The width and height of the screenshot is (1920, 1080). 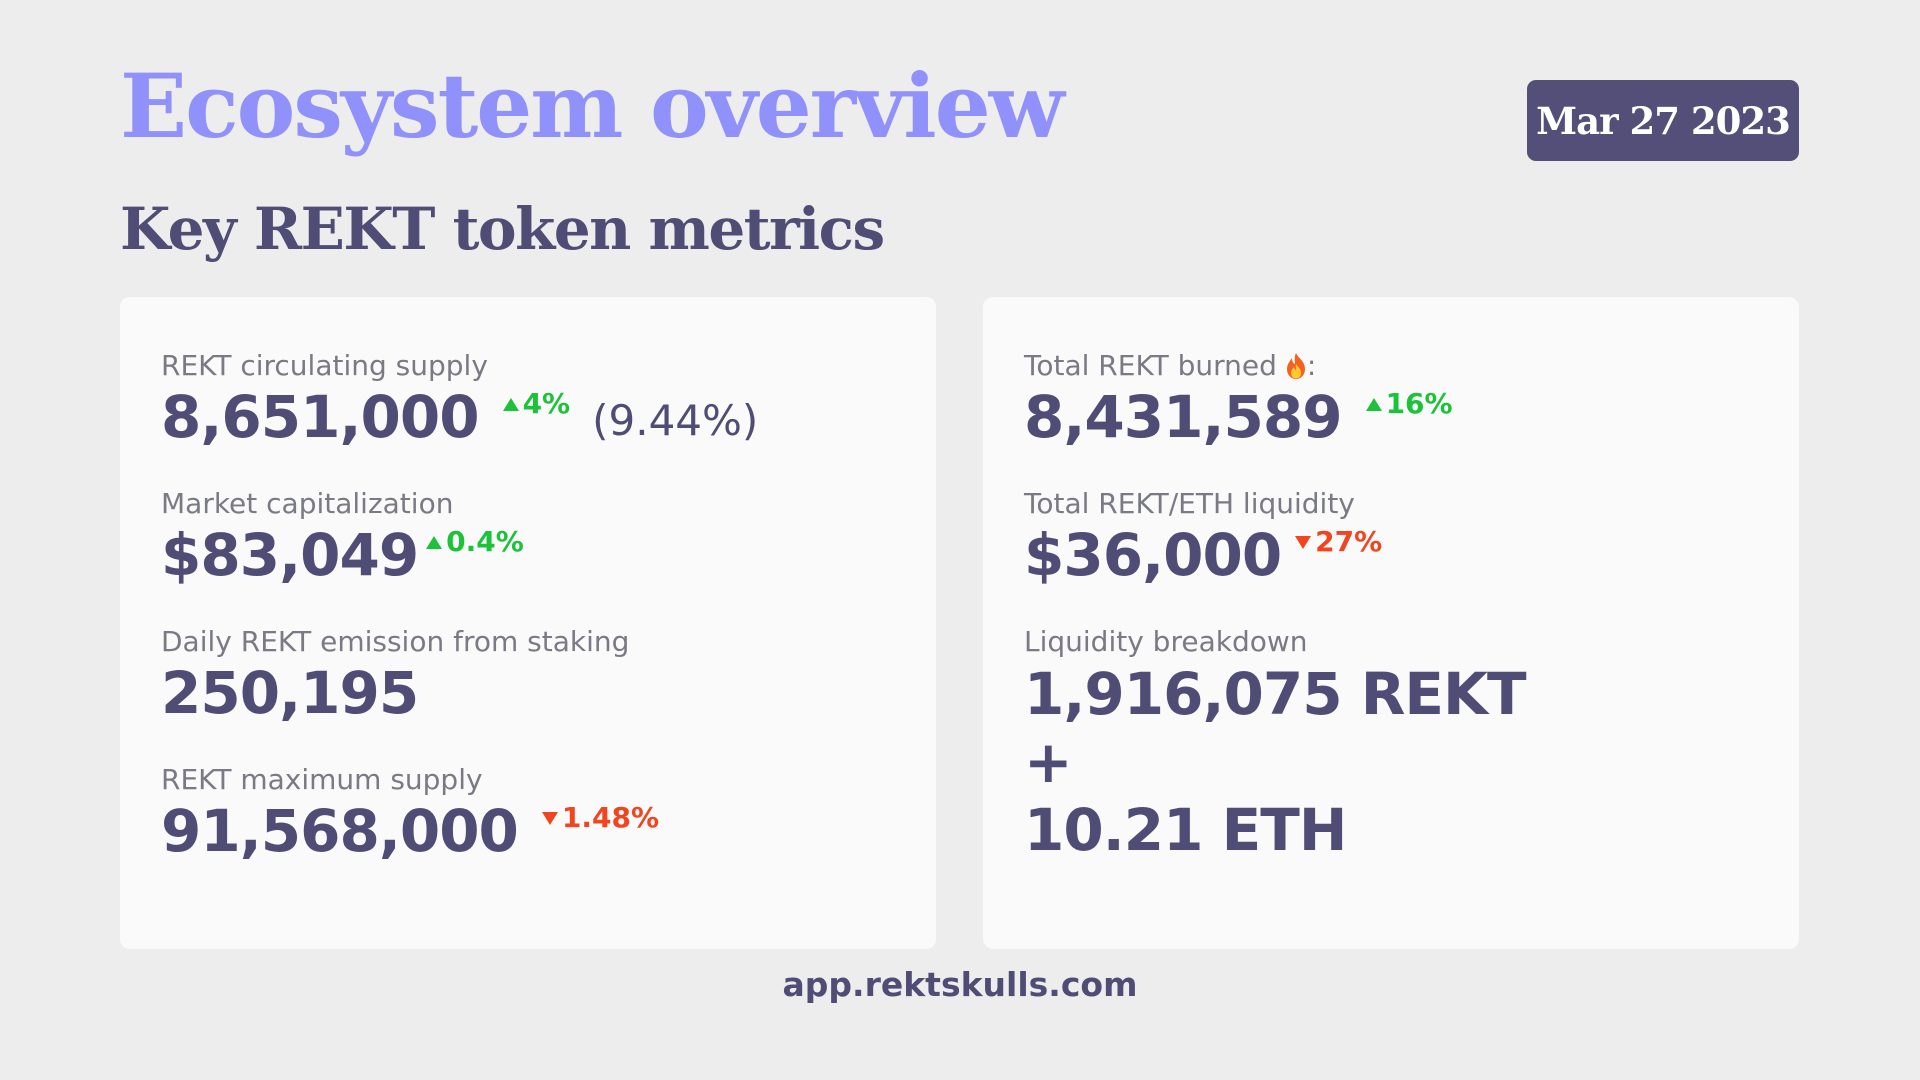 I want to click on change-indicator-up: 16%, so click(x=1409, y=403).